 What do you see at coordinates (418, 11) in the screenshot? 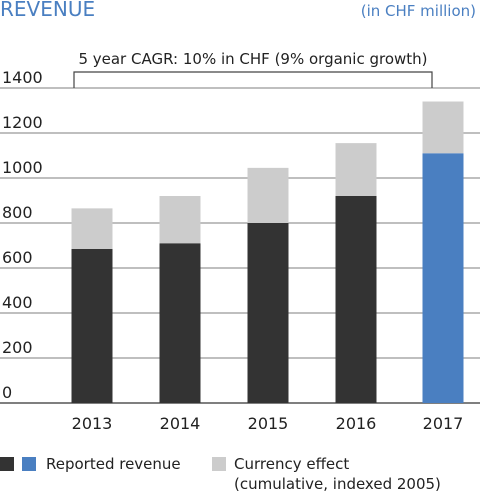
I see `chart-unit-label: (in CHF million)` at bounding box center [418, 11].